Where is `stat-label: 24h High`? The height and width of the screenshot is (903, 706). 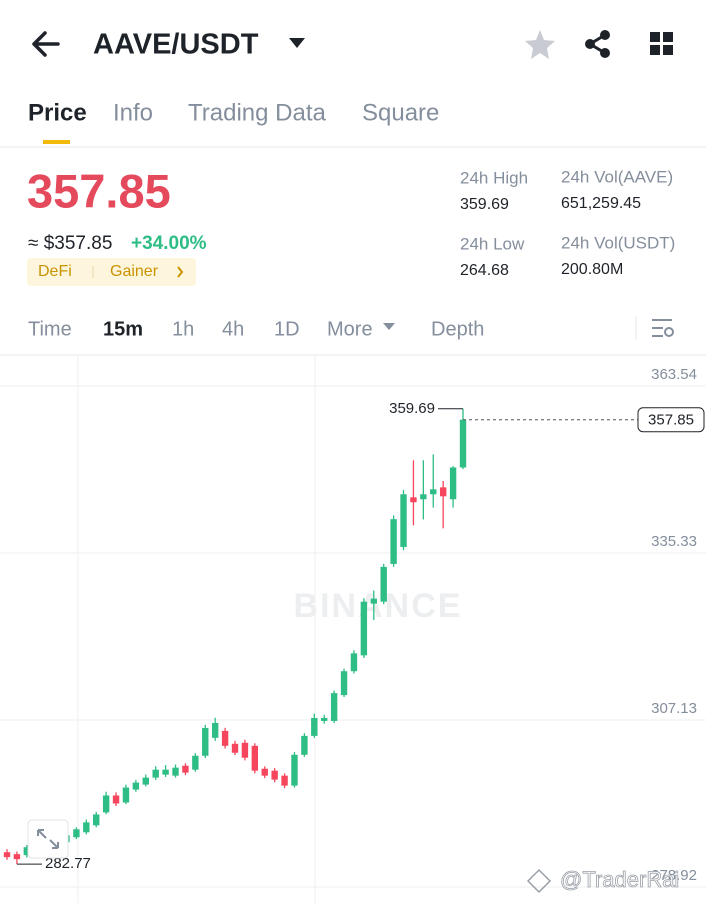 stat-label: 24h High is located at coordinates (494, 177).